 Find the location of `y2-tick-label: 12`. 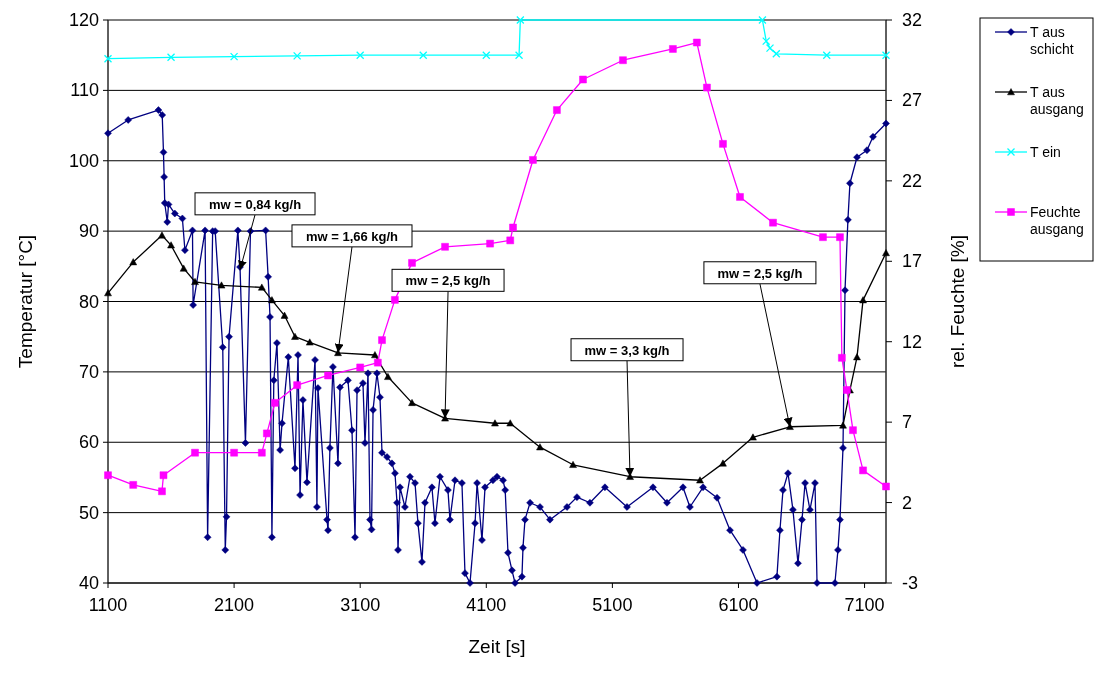

y2-tick-label: 12 is located at coordinates (912, 341).